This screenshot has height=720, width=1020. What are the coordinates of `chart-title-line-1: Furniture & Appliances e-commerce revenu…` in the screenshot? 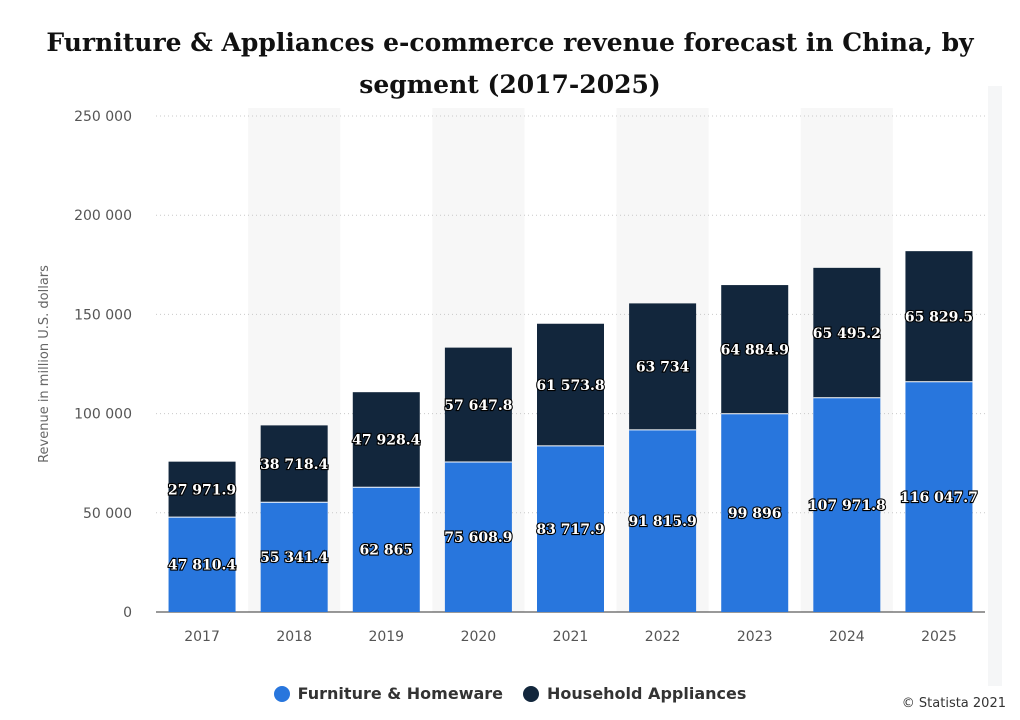 It's located at (510, 42).